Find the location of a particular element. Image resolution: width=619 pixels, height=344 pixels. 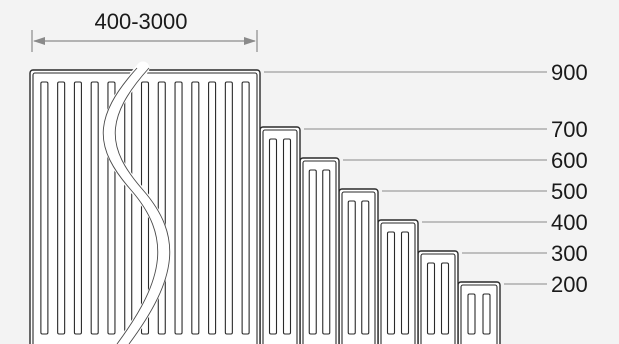

break-line is located at coordinates (136, 202).